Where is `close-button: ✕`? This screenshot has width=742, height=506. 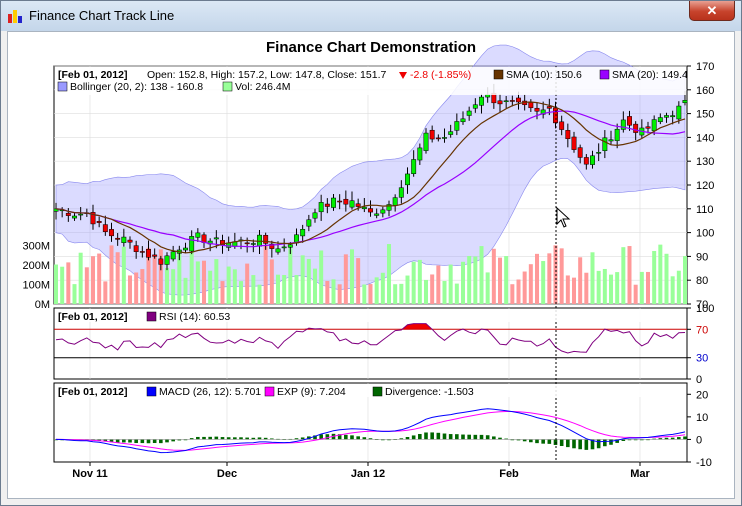
close-button: ✕ is located at coordinates (712, 11).